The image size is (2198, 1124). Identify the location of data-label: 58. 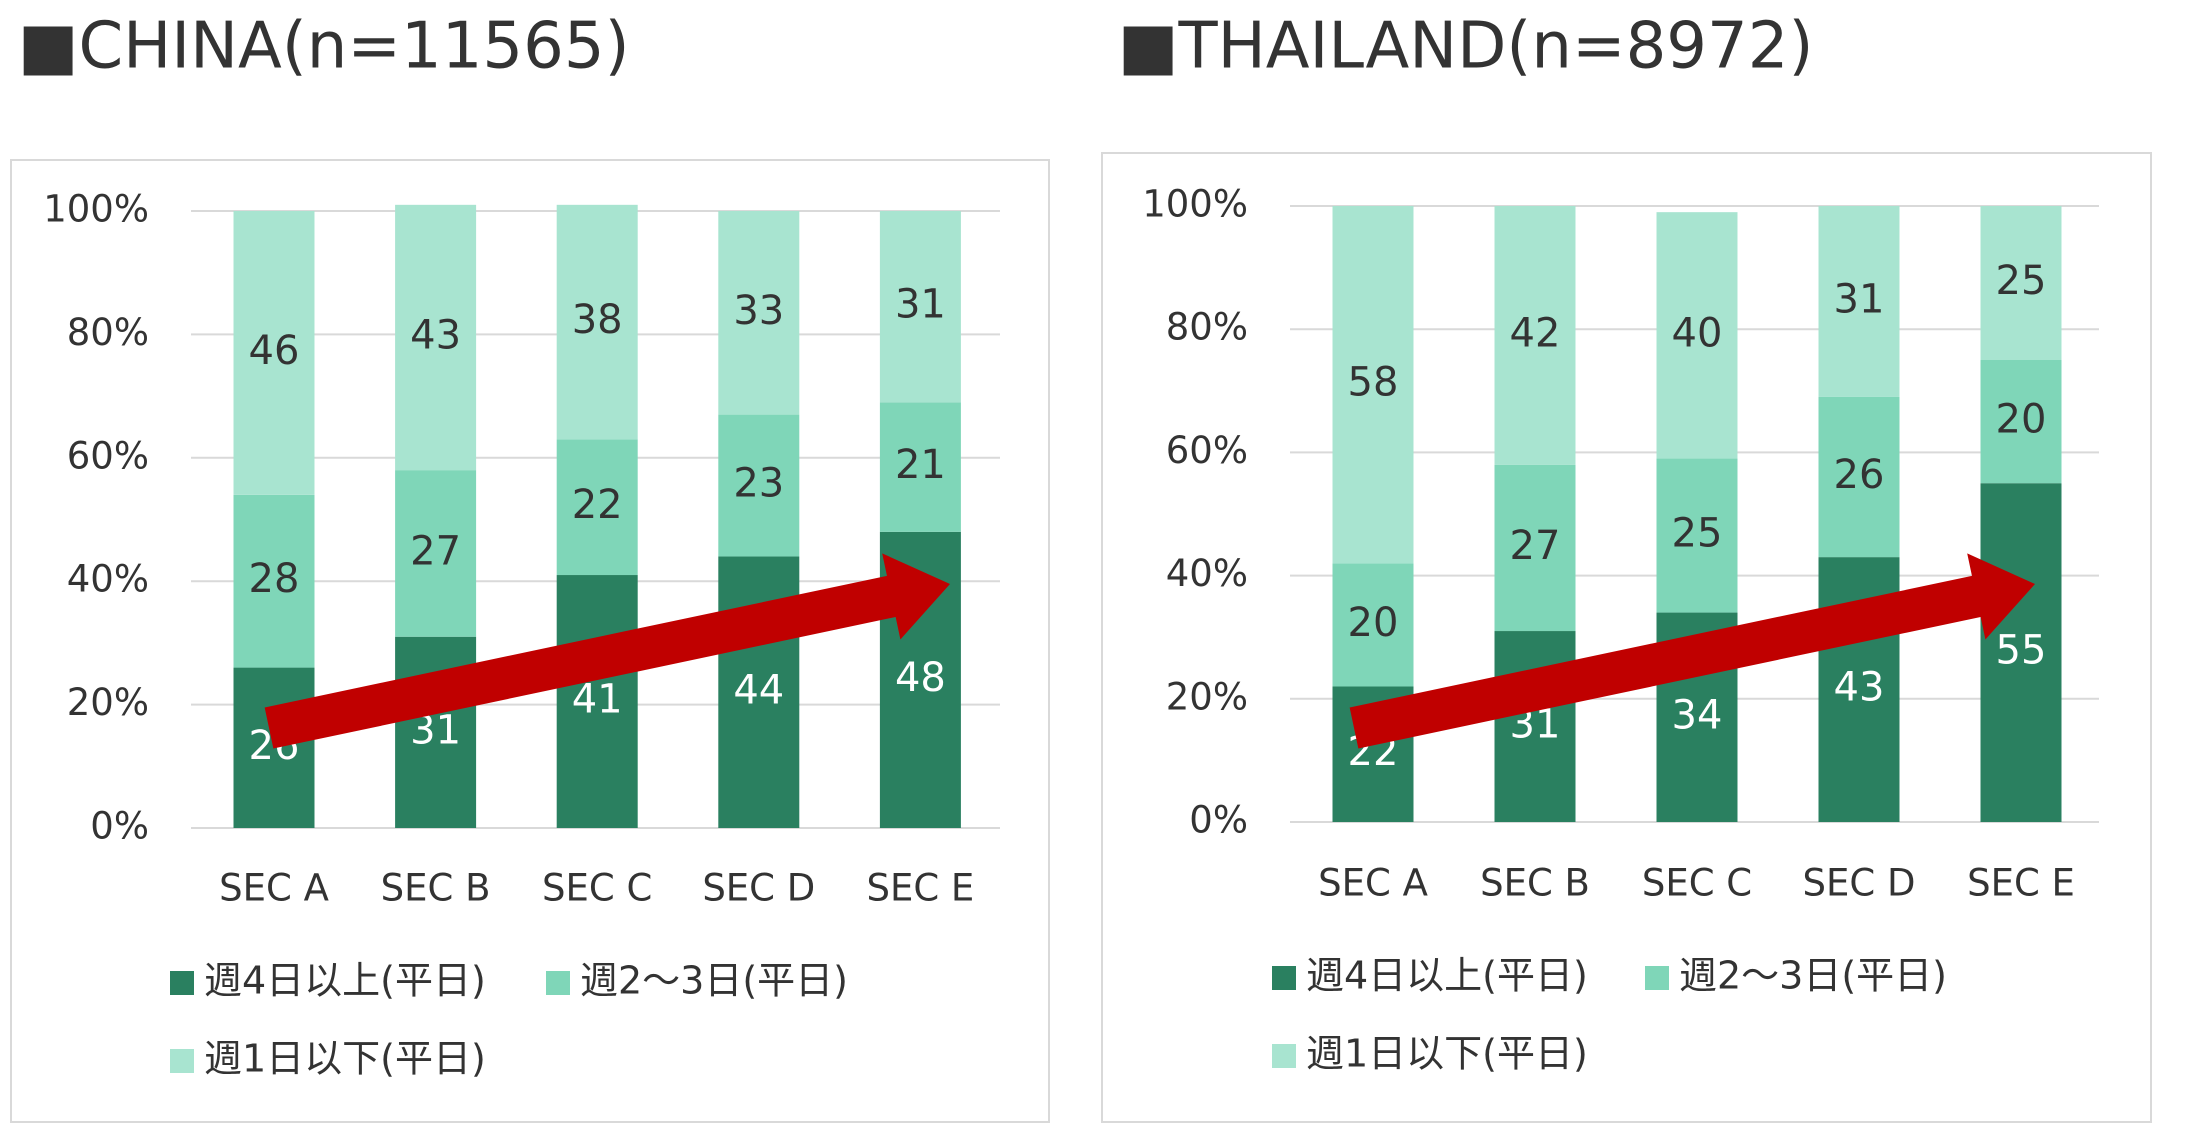
(1373, 383).